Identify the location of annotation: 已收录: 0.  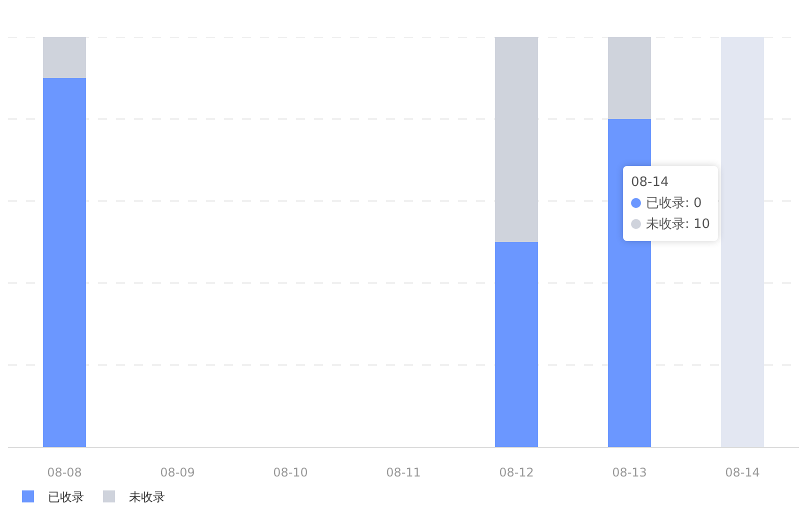
(674, 204).